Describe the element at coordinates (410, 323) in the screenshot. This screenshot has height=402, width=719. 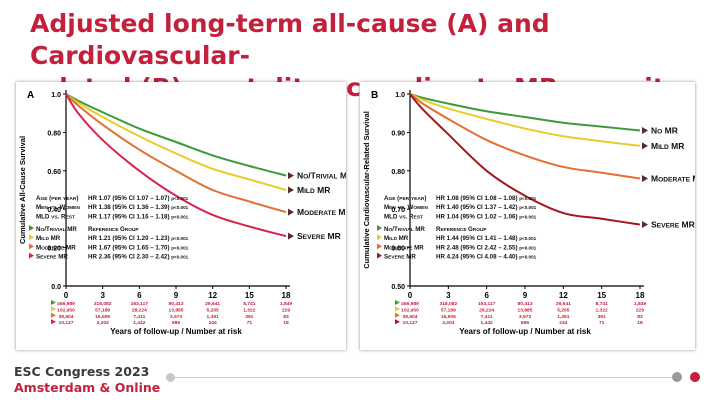
I see `at-risk-value: 10,127` at that location.